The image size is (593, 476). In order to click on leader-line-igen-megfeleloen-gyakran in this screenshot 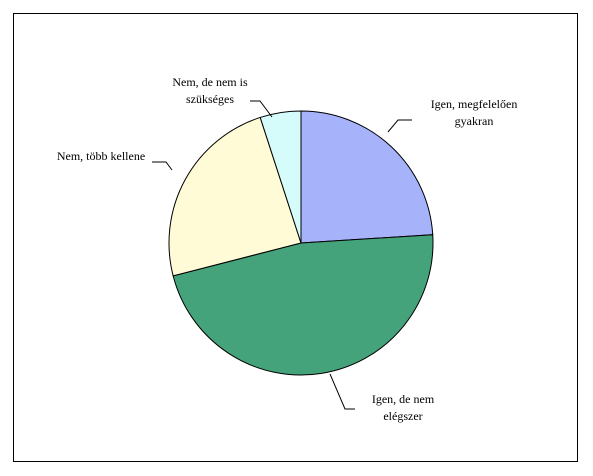, I will do `click(399, 126)`.